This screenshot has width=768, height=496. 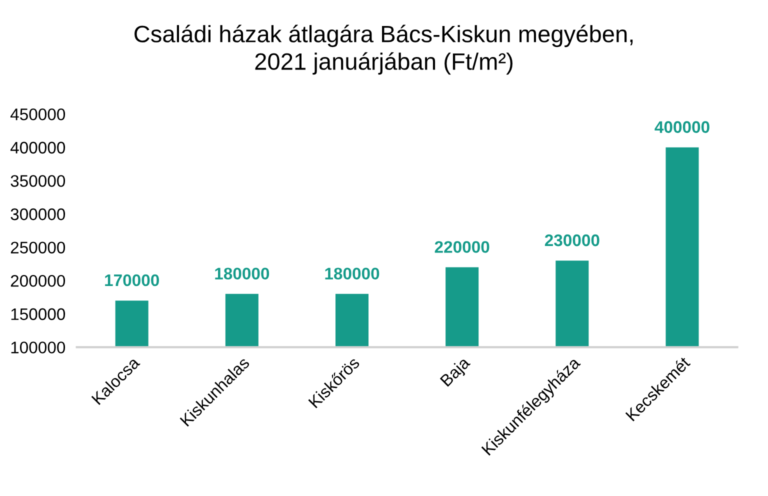 What do you see at coordinates (132, 280) in the screenshot?
I see `data-label: 170000` at bounding box center [132, 280].